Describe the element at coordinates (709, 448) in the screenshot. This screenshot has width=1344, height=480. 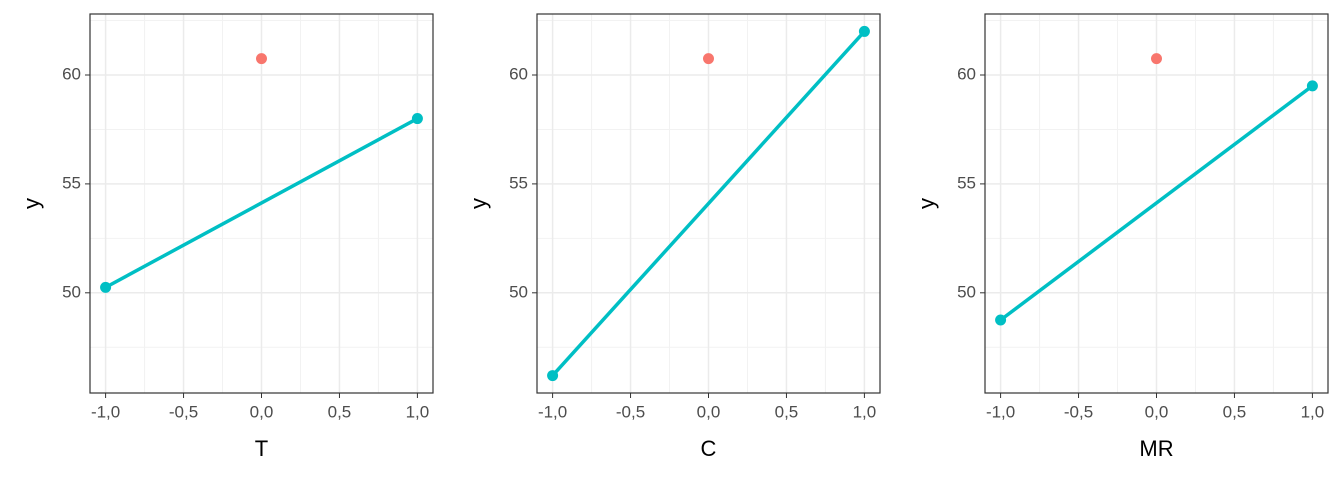
I see `x-axis-title: C` at that location.